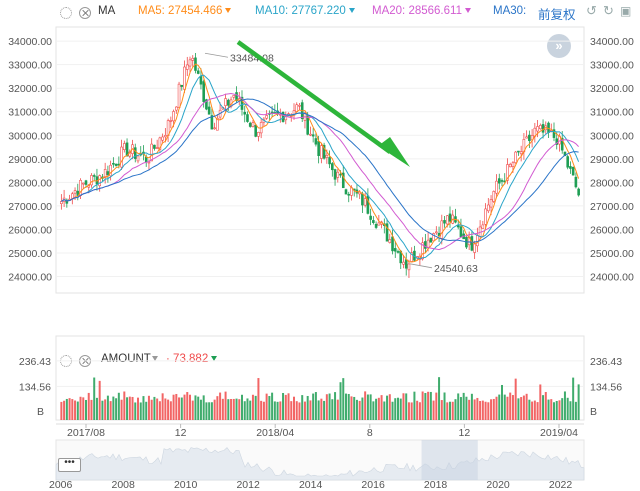  What do you see at coordinates (608, 10) in the screenshot?
I see `redo-icon: ↻` at bounding box center [608, 10].